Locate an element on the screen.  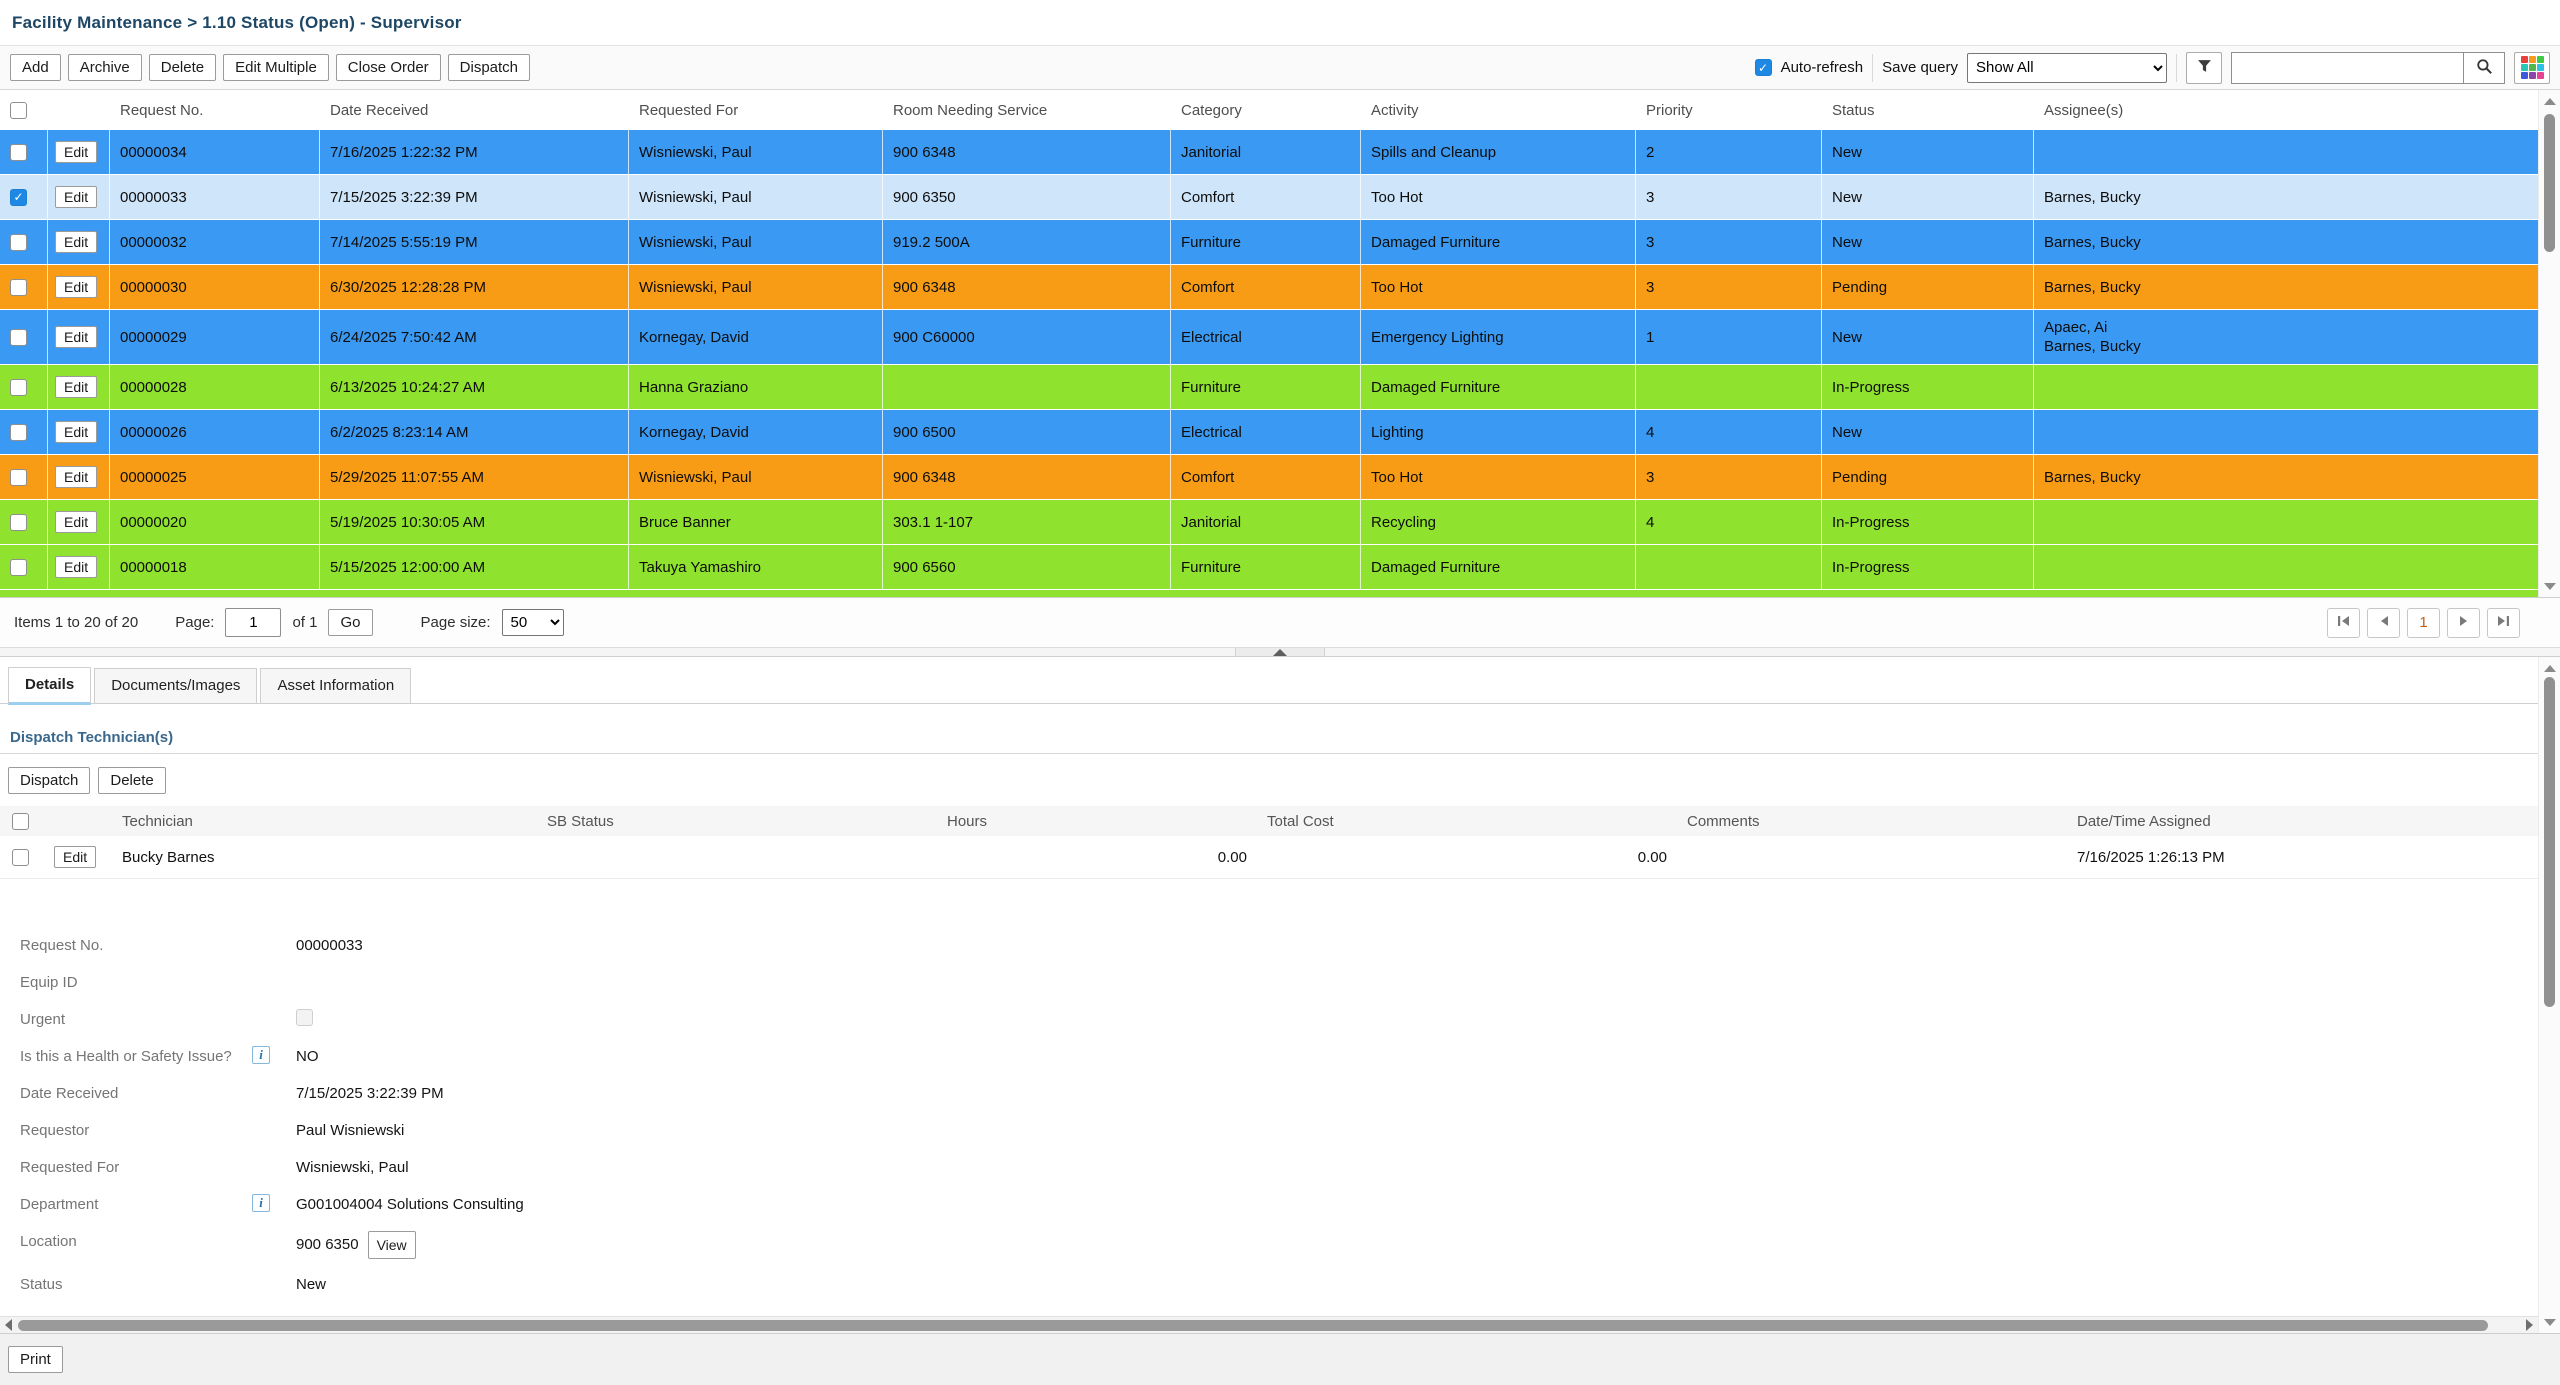
pager-current-page-button: 1 is located at coordinates (2423, 622).